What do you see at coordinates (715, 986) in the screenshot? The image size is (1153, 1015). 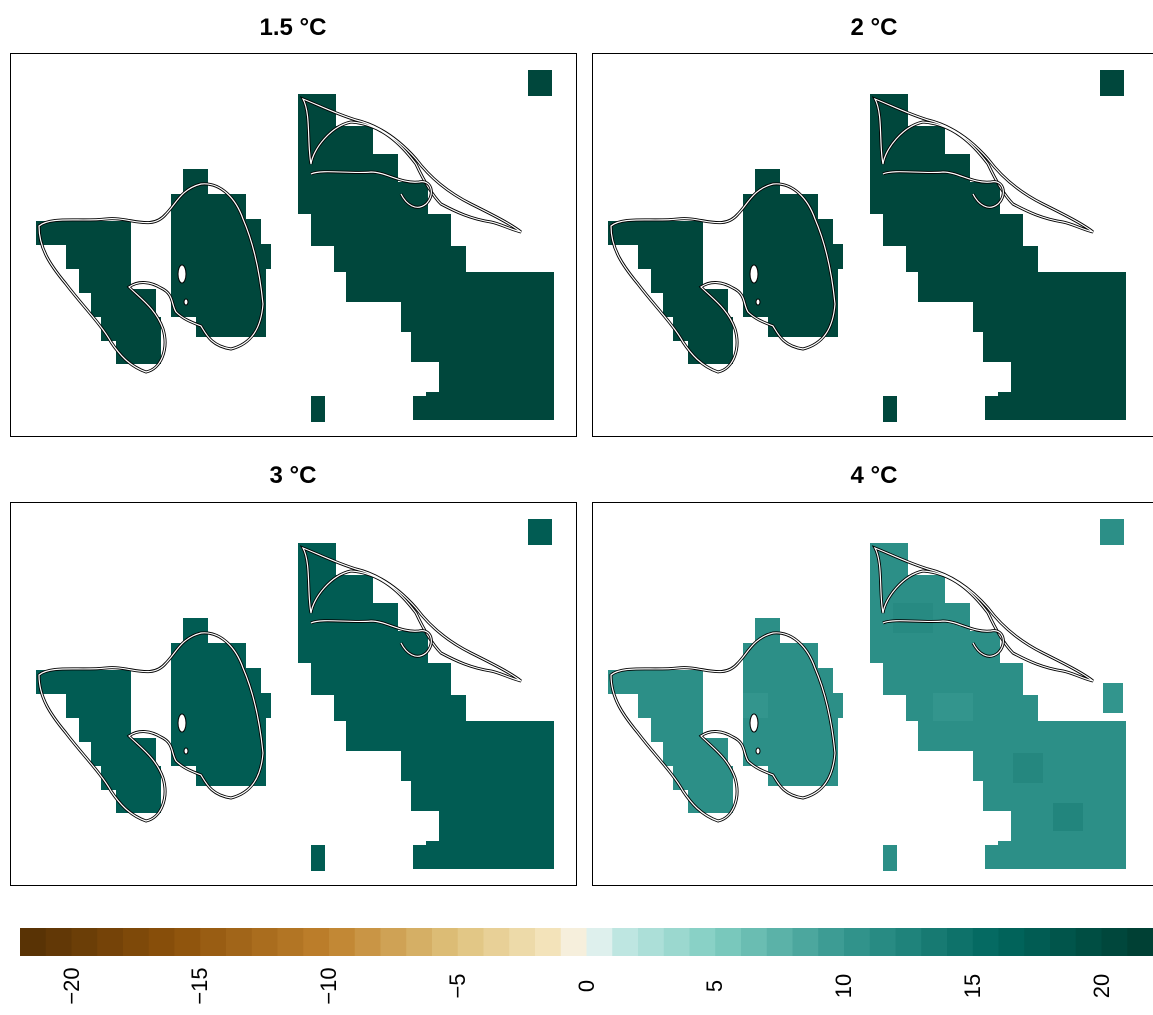 I see `colorbar-tick-label: 5` at bounding box center [715, 986].